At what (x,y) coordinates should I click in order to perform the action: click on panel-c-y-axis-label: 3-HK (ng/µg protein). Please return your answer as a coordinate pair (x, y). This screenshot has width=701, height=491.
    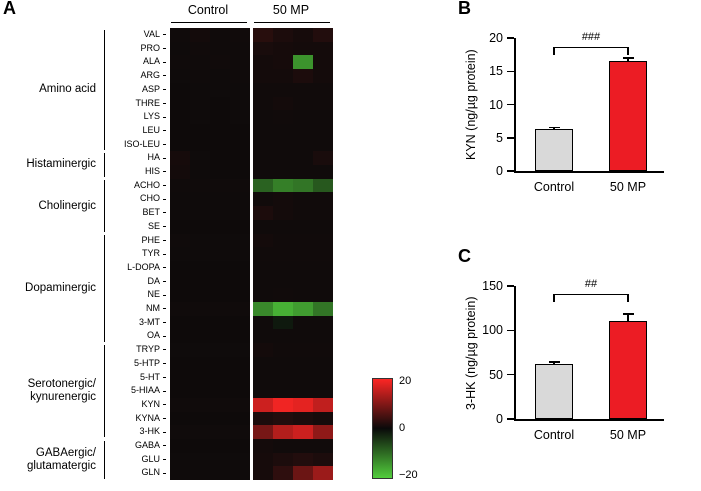
    Looking at the image, I should click on (471, 353).